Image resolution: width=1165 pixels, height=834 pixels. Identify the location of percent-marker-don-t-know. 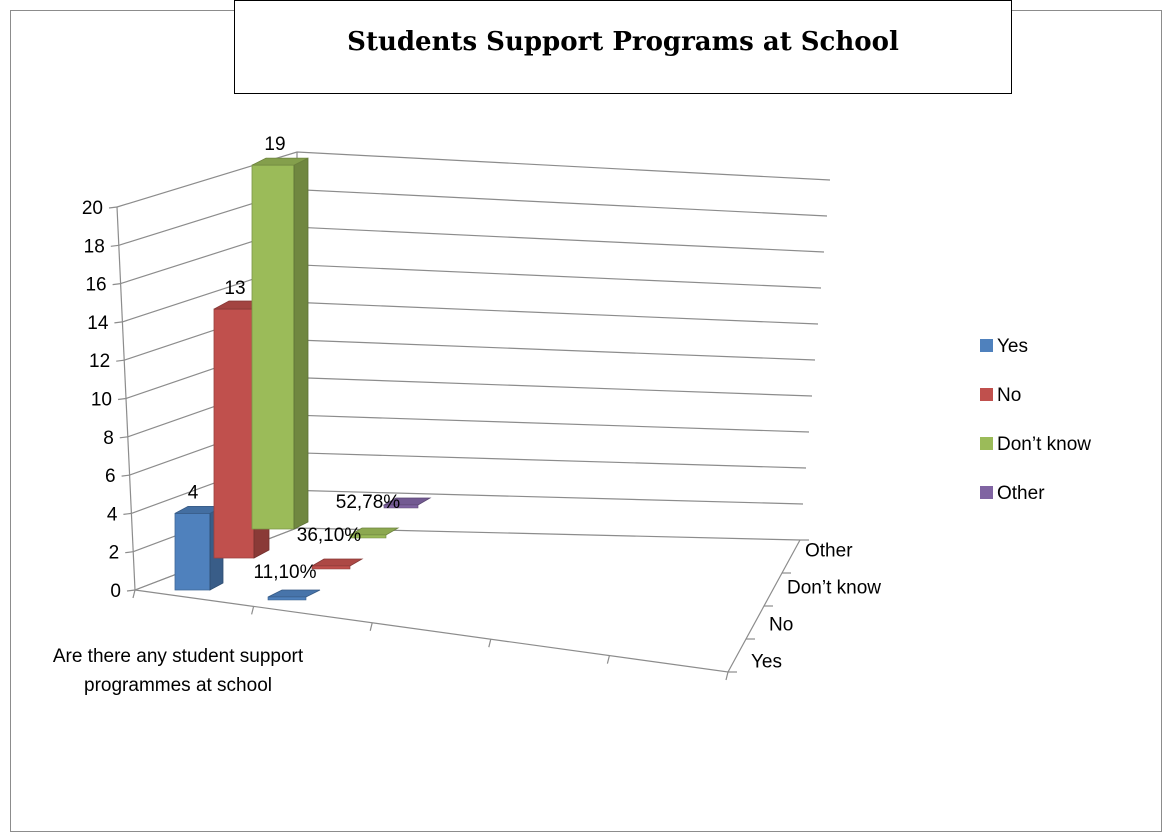
(374, 533).